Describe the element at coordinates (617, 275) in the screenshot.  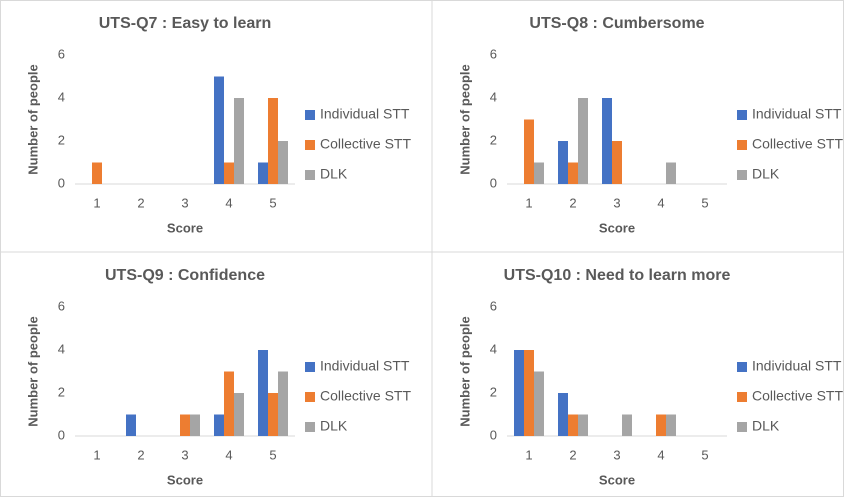
I see `chart-title: UTS-Q10 : Need to learn more` at that location.